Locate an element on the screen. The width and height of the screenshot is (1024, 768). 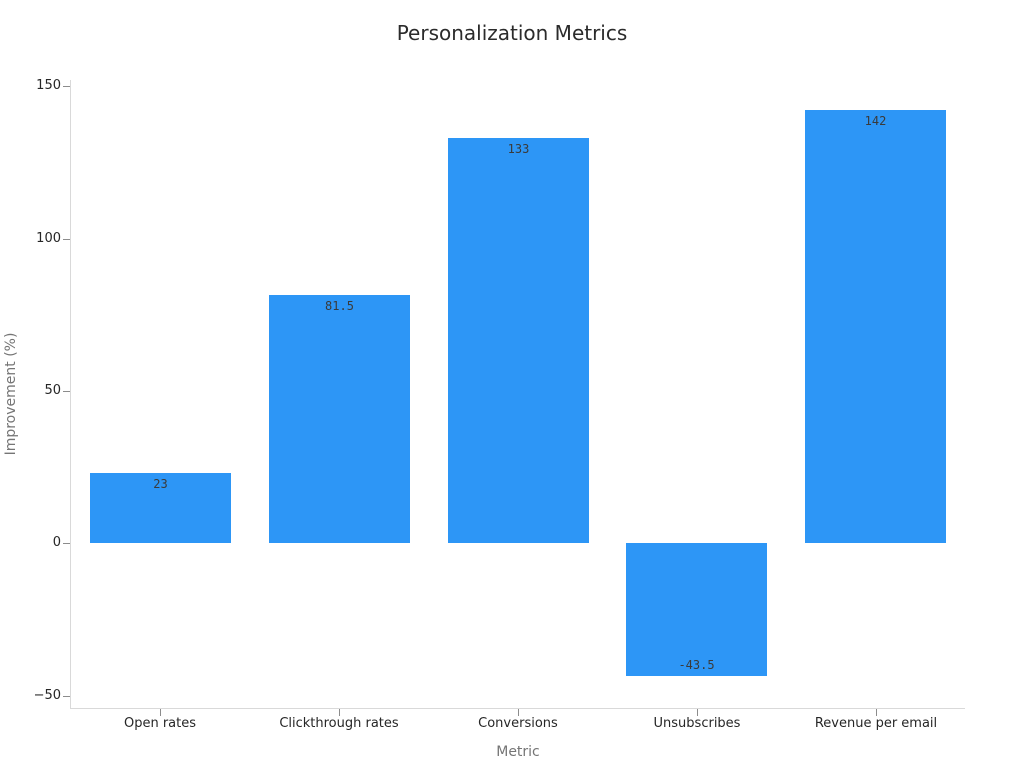
x-tick-label: Conversions is located at coordinates (518, 723).